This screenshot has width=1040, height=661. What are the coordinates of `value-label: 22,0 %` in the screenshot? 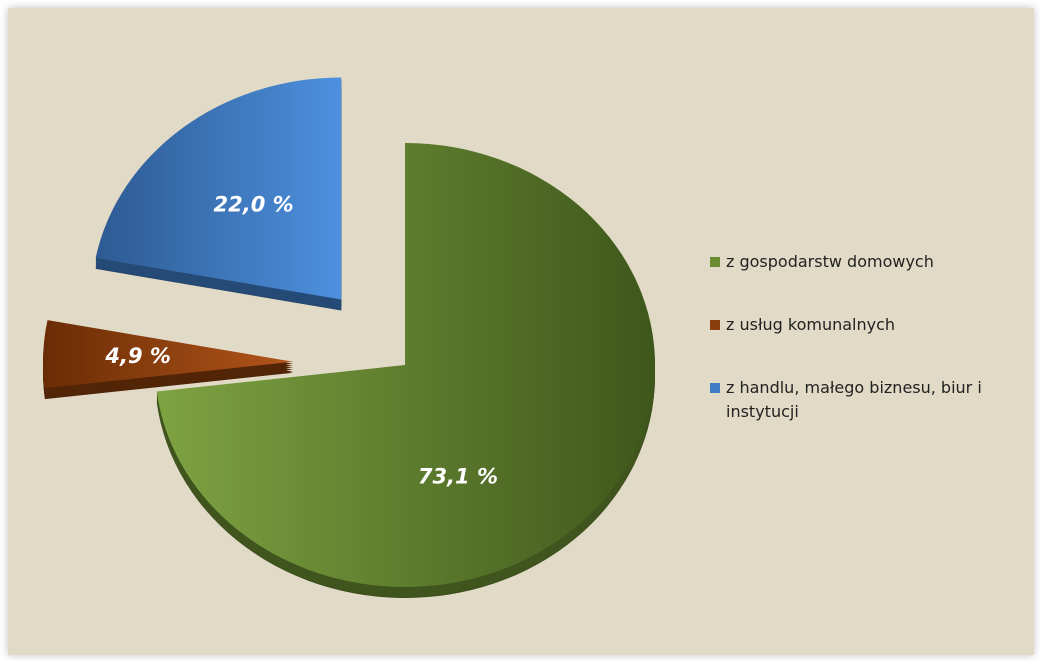 It's located at (254, 204).